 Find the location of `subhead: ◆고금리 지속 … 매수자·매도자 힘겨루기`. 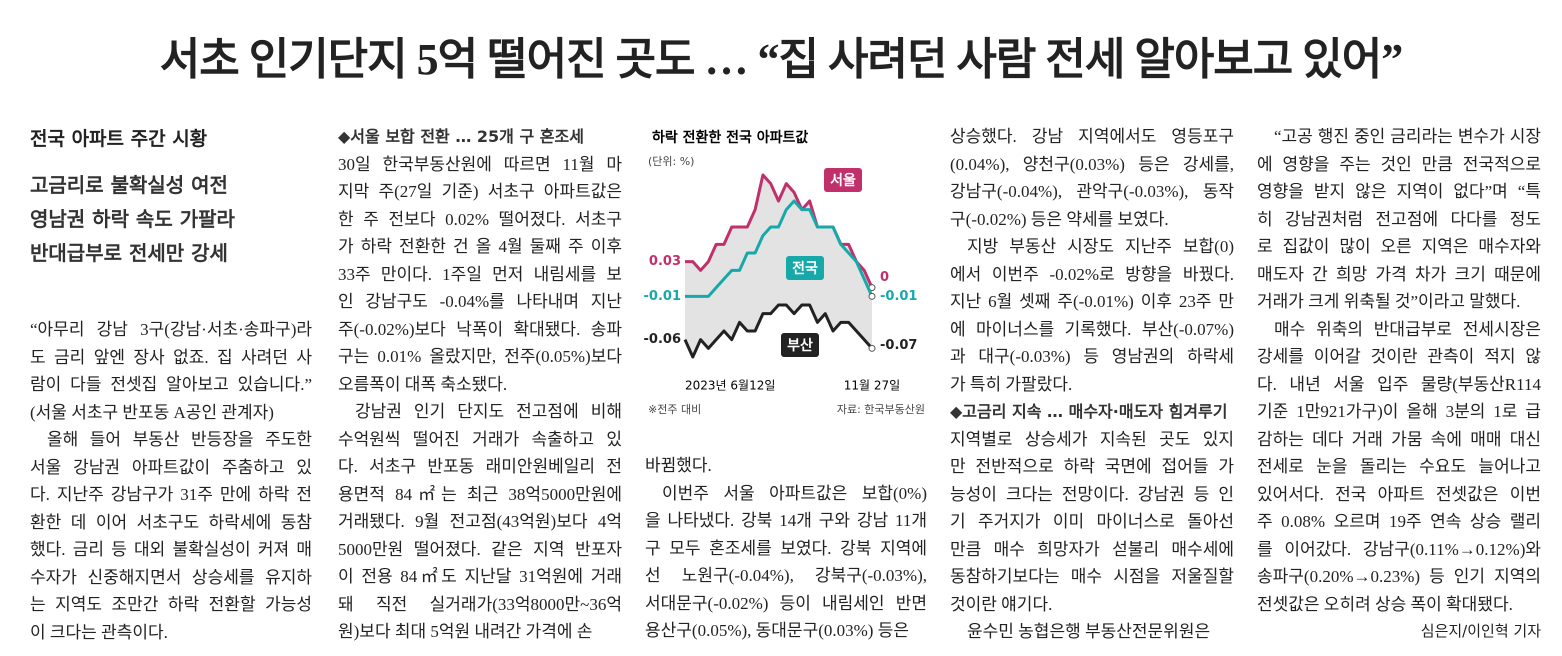

subhead: ◆고금리 지속 … 매수자·매도자 힘겨루기 is located at coordinates (1089, 411).